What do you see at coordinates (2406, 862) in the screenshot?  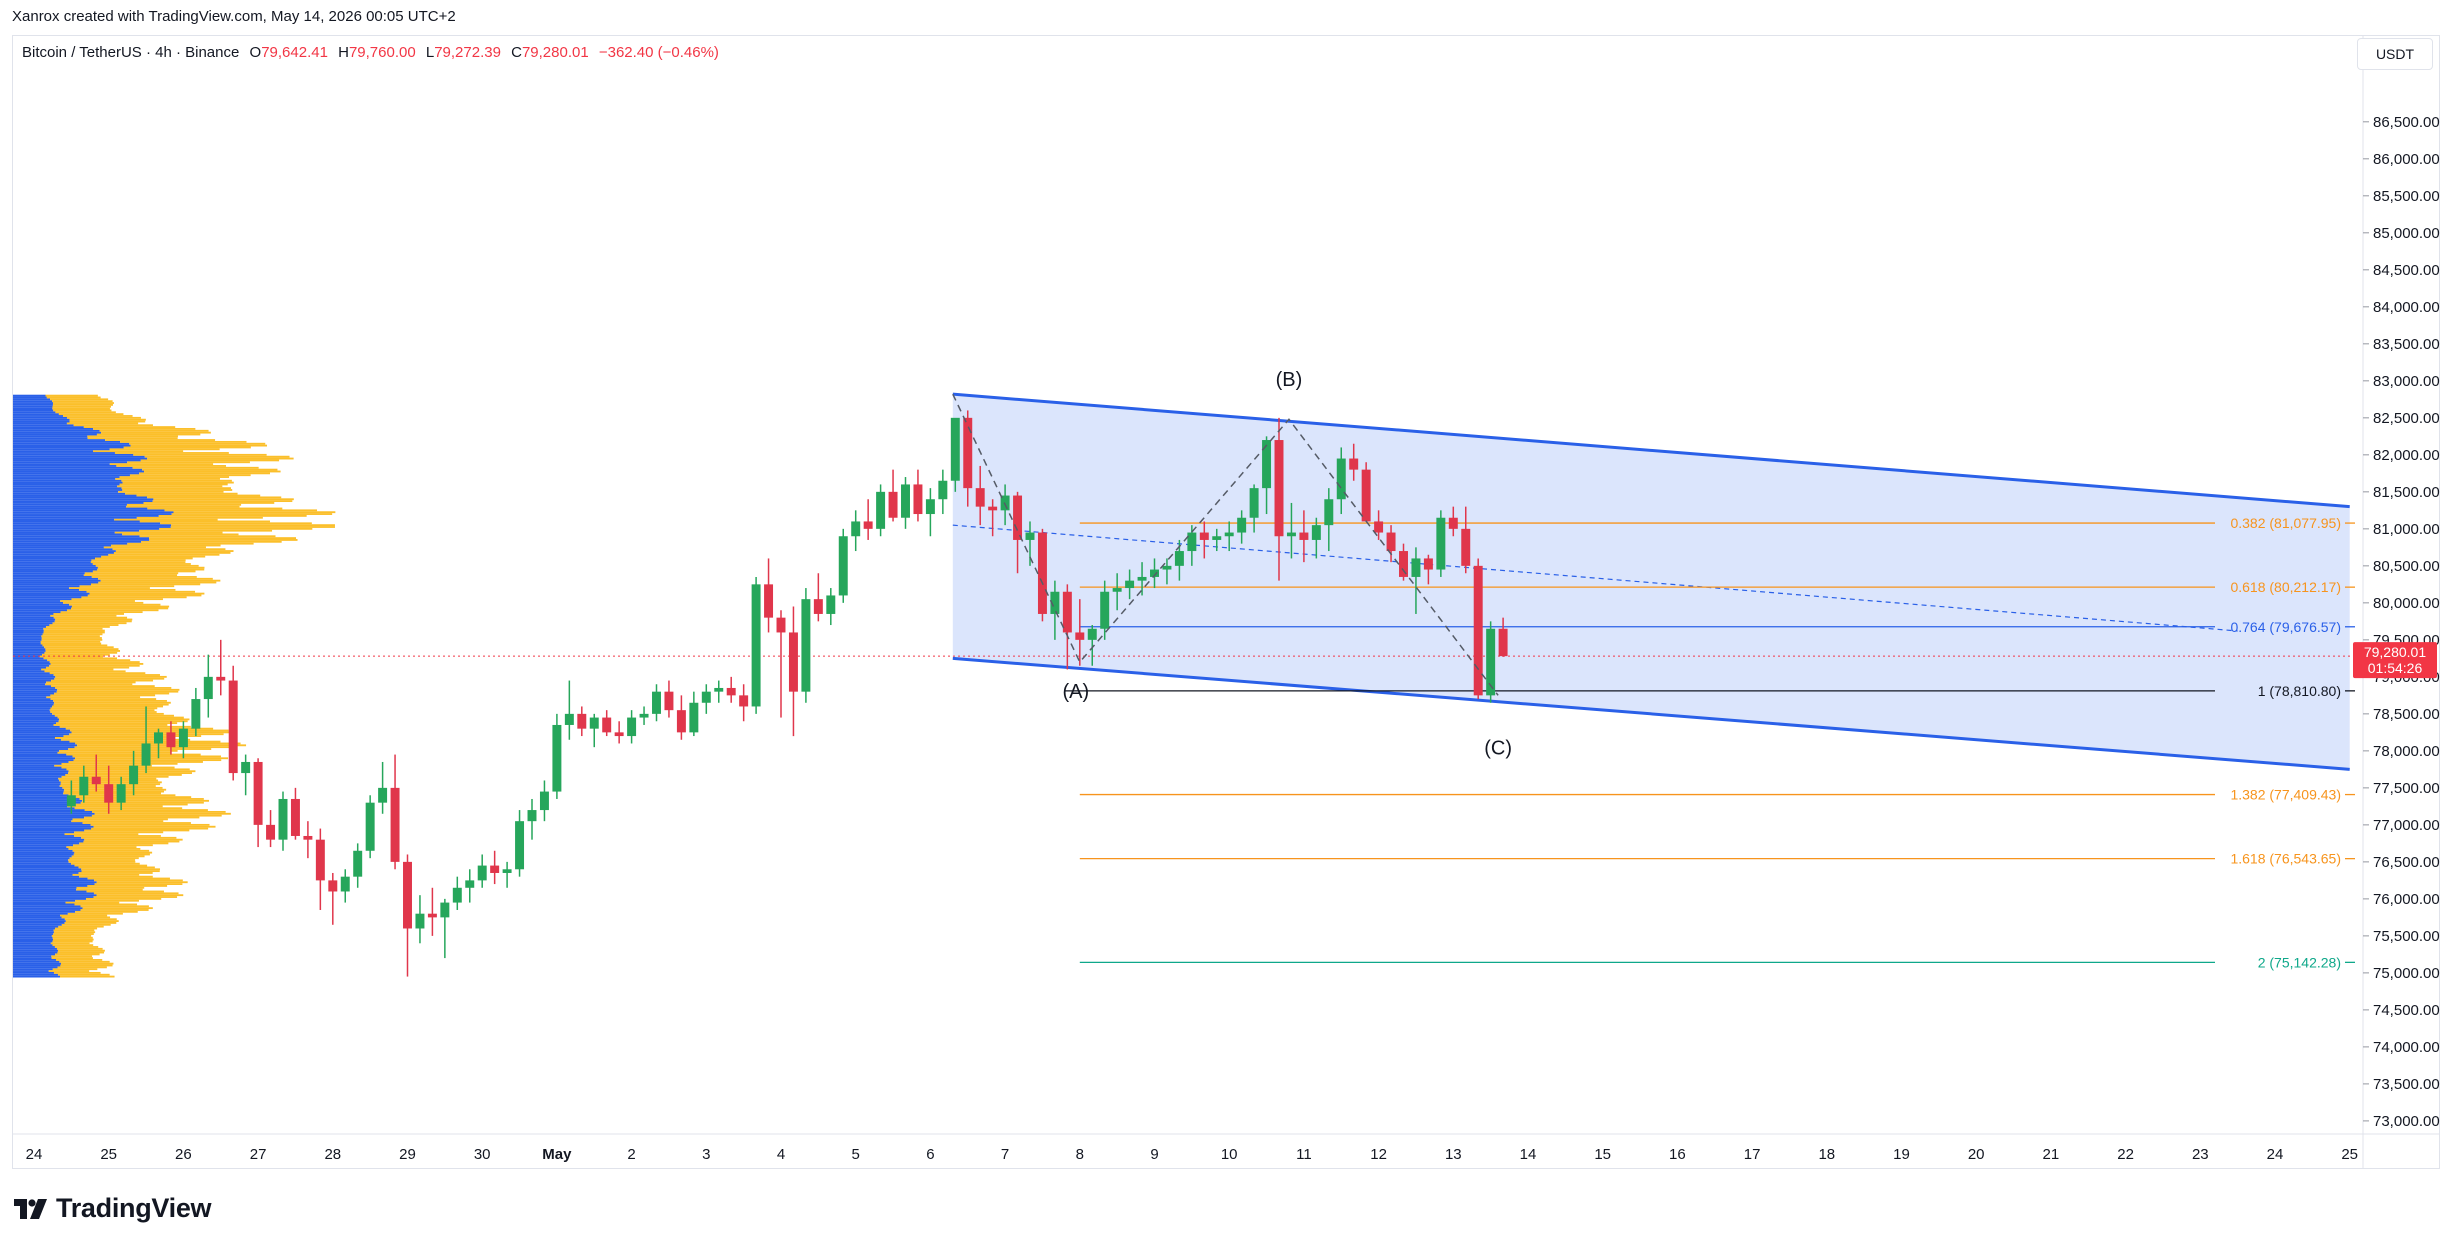 I see `price-tick-label: 76,500.00` at bounding box center [2406, 862].